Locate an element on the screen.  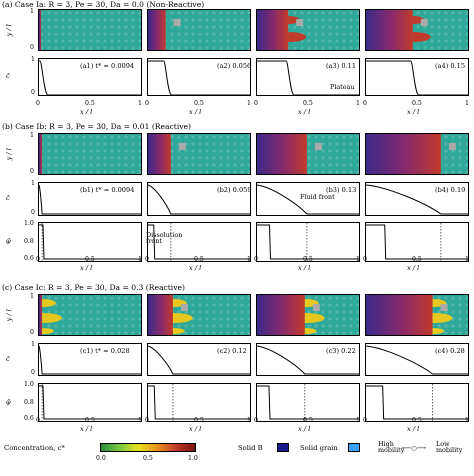
panel-label: (c2) 0.12 is located at coordinates (232, 351).